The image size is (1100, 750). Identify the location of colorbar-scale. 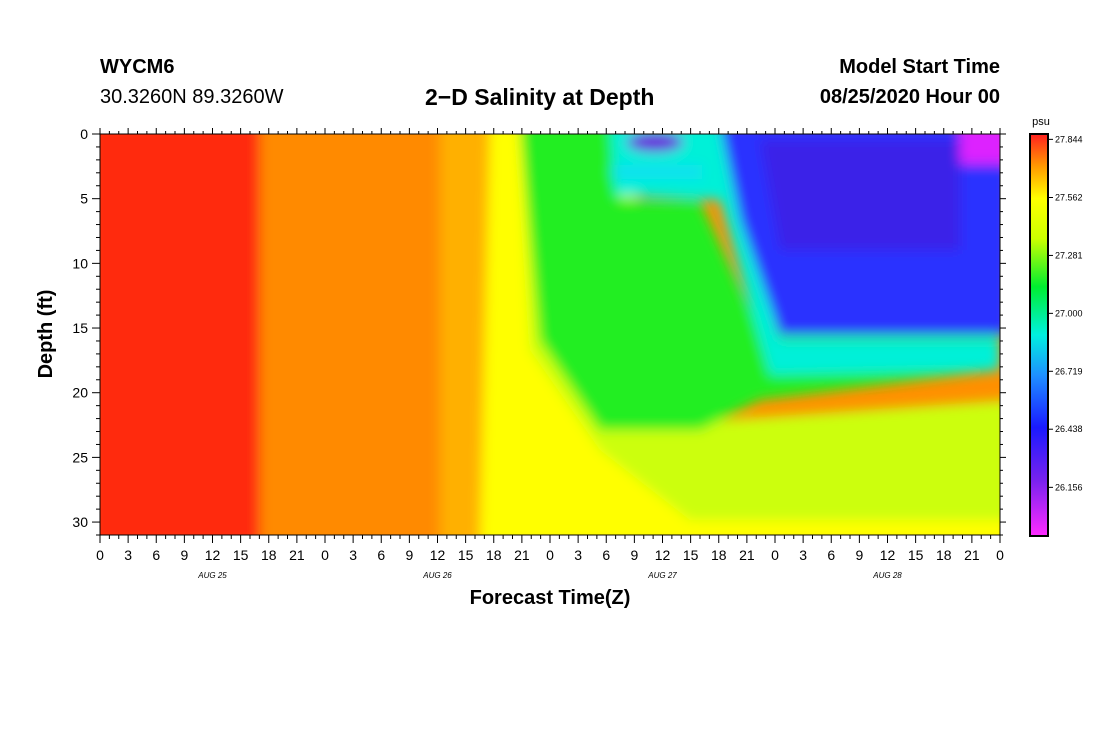
(1039, 335).